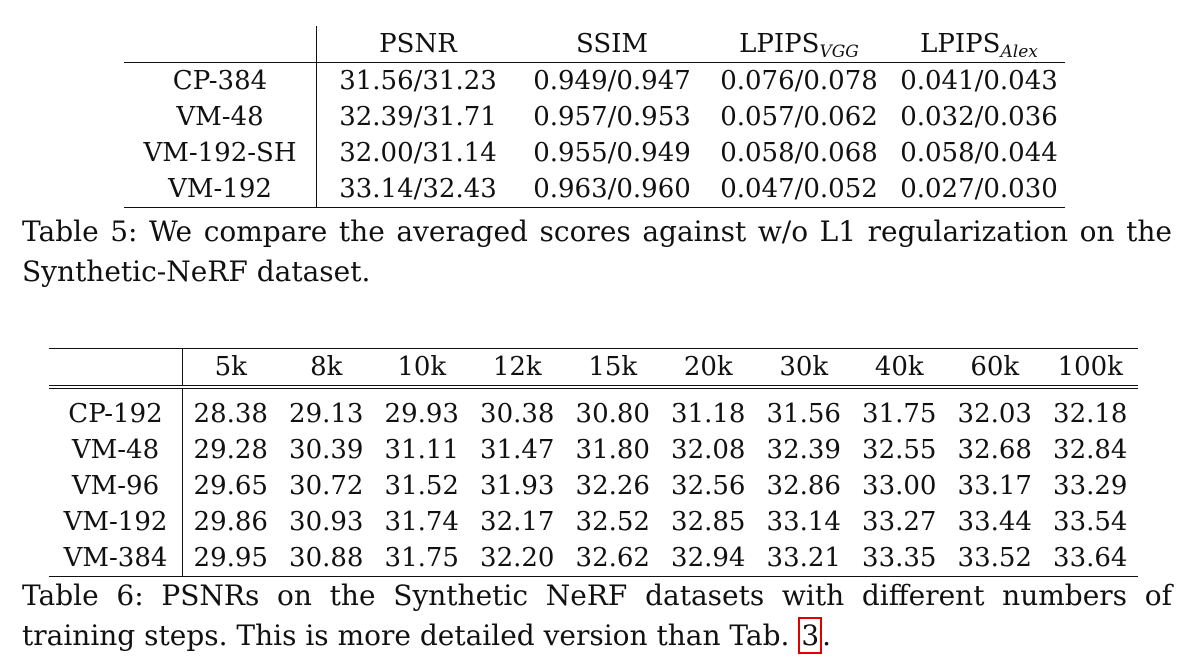 The height and width of the screenshot is (670, 1197). I want to click on table-cell: 32.55, so click(899, 450).